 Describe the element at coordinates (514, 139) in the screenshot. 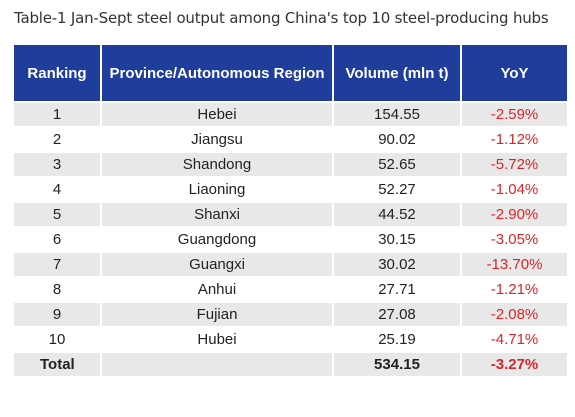

I see `yoy-cell: -1.12%` at that location.